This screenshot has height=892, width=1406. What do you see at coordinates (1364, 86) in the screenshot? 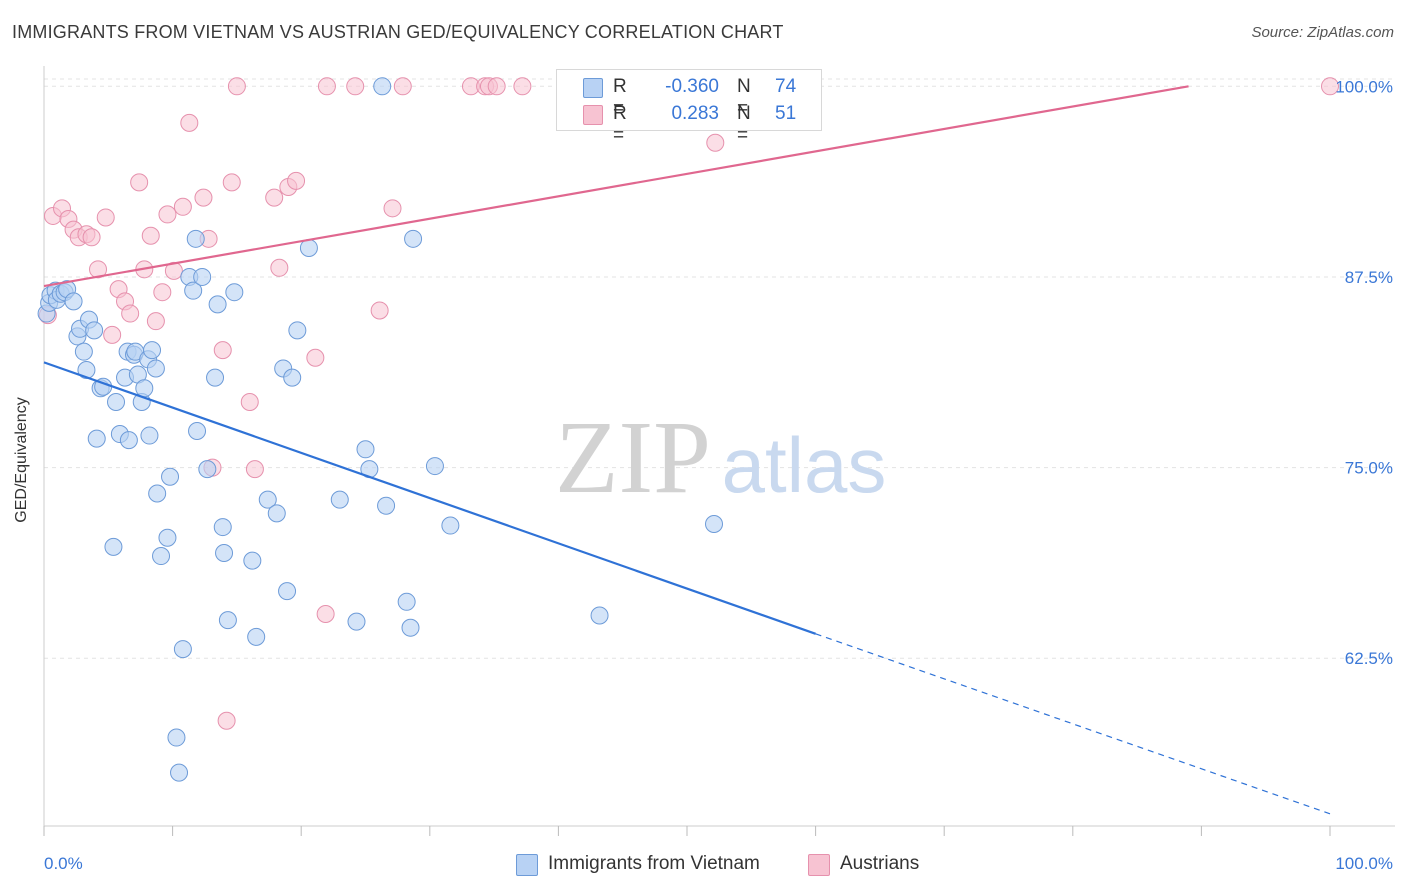
I see `y-tick-label: 100.0%` at bounding box center [1364, 86].